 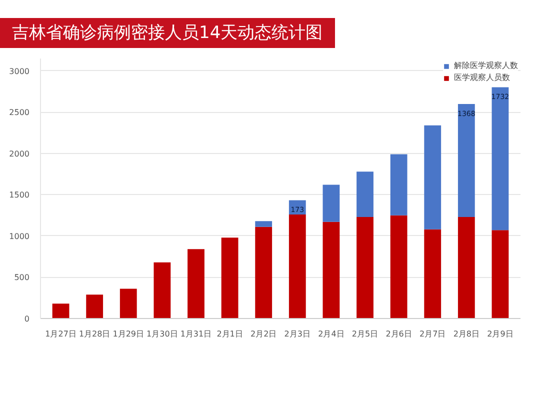 I want to click on y-tick-label: 2500, so click(x=19, y=113).